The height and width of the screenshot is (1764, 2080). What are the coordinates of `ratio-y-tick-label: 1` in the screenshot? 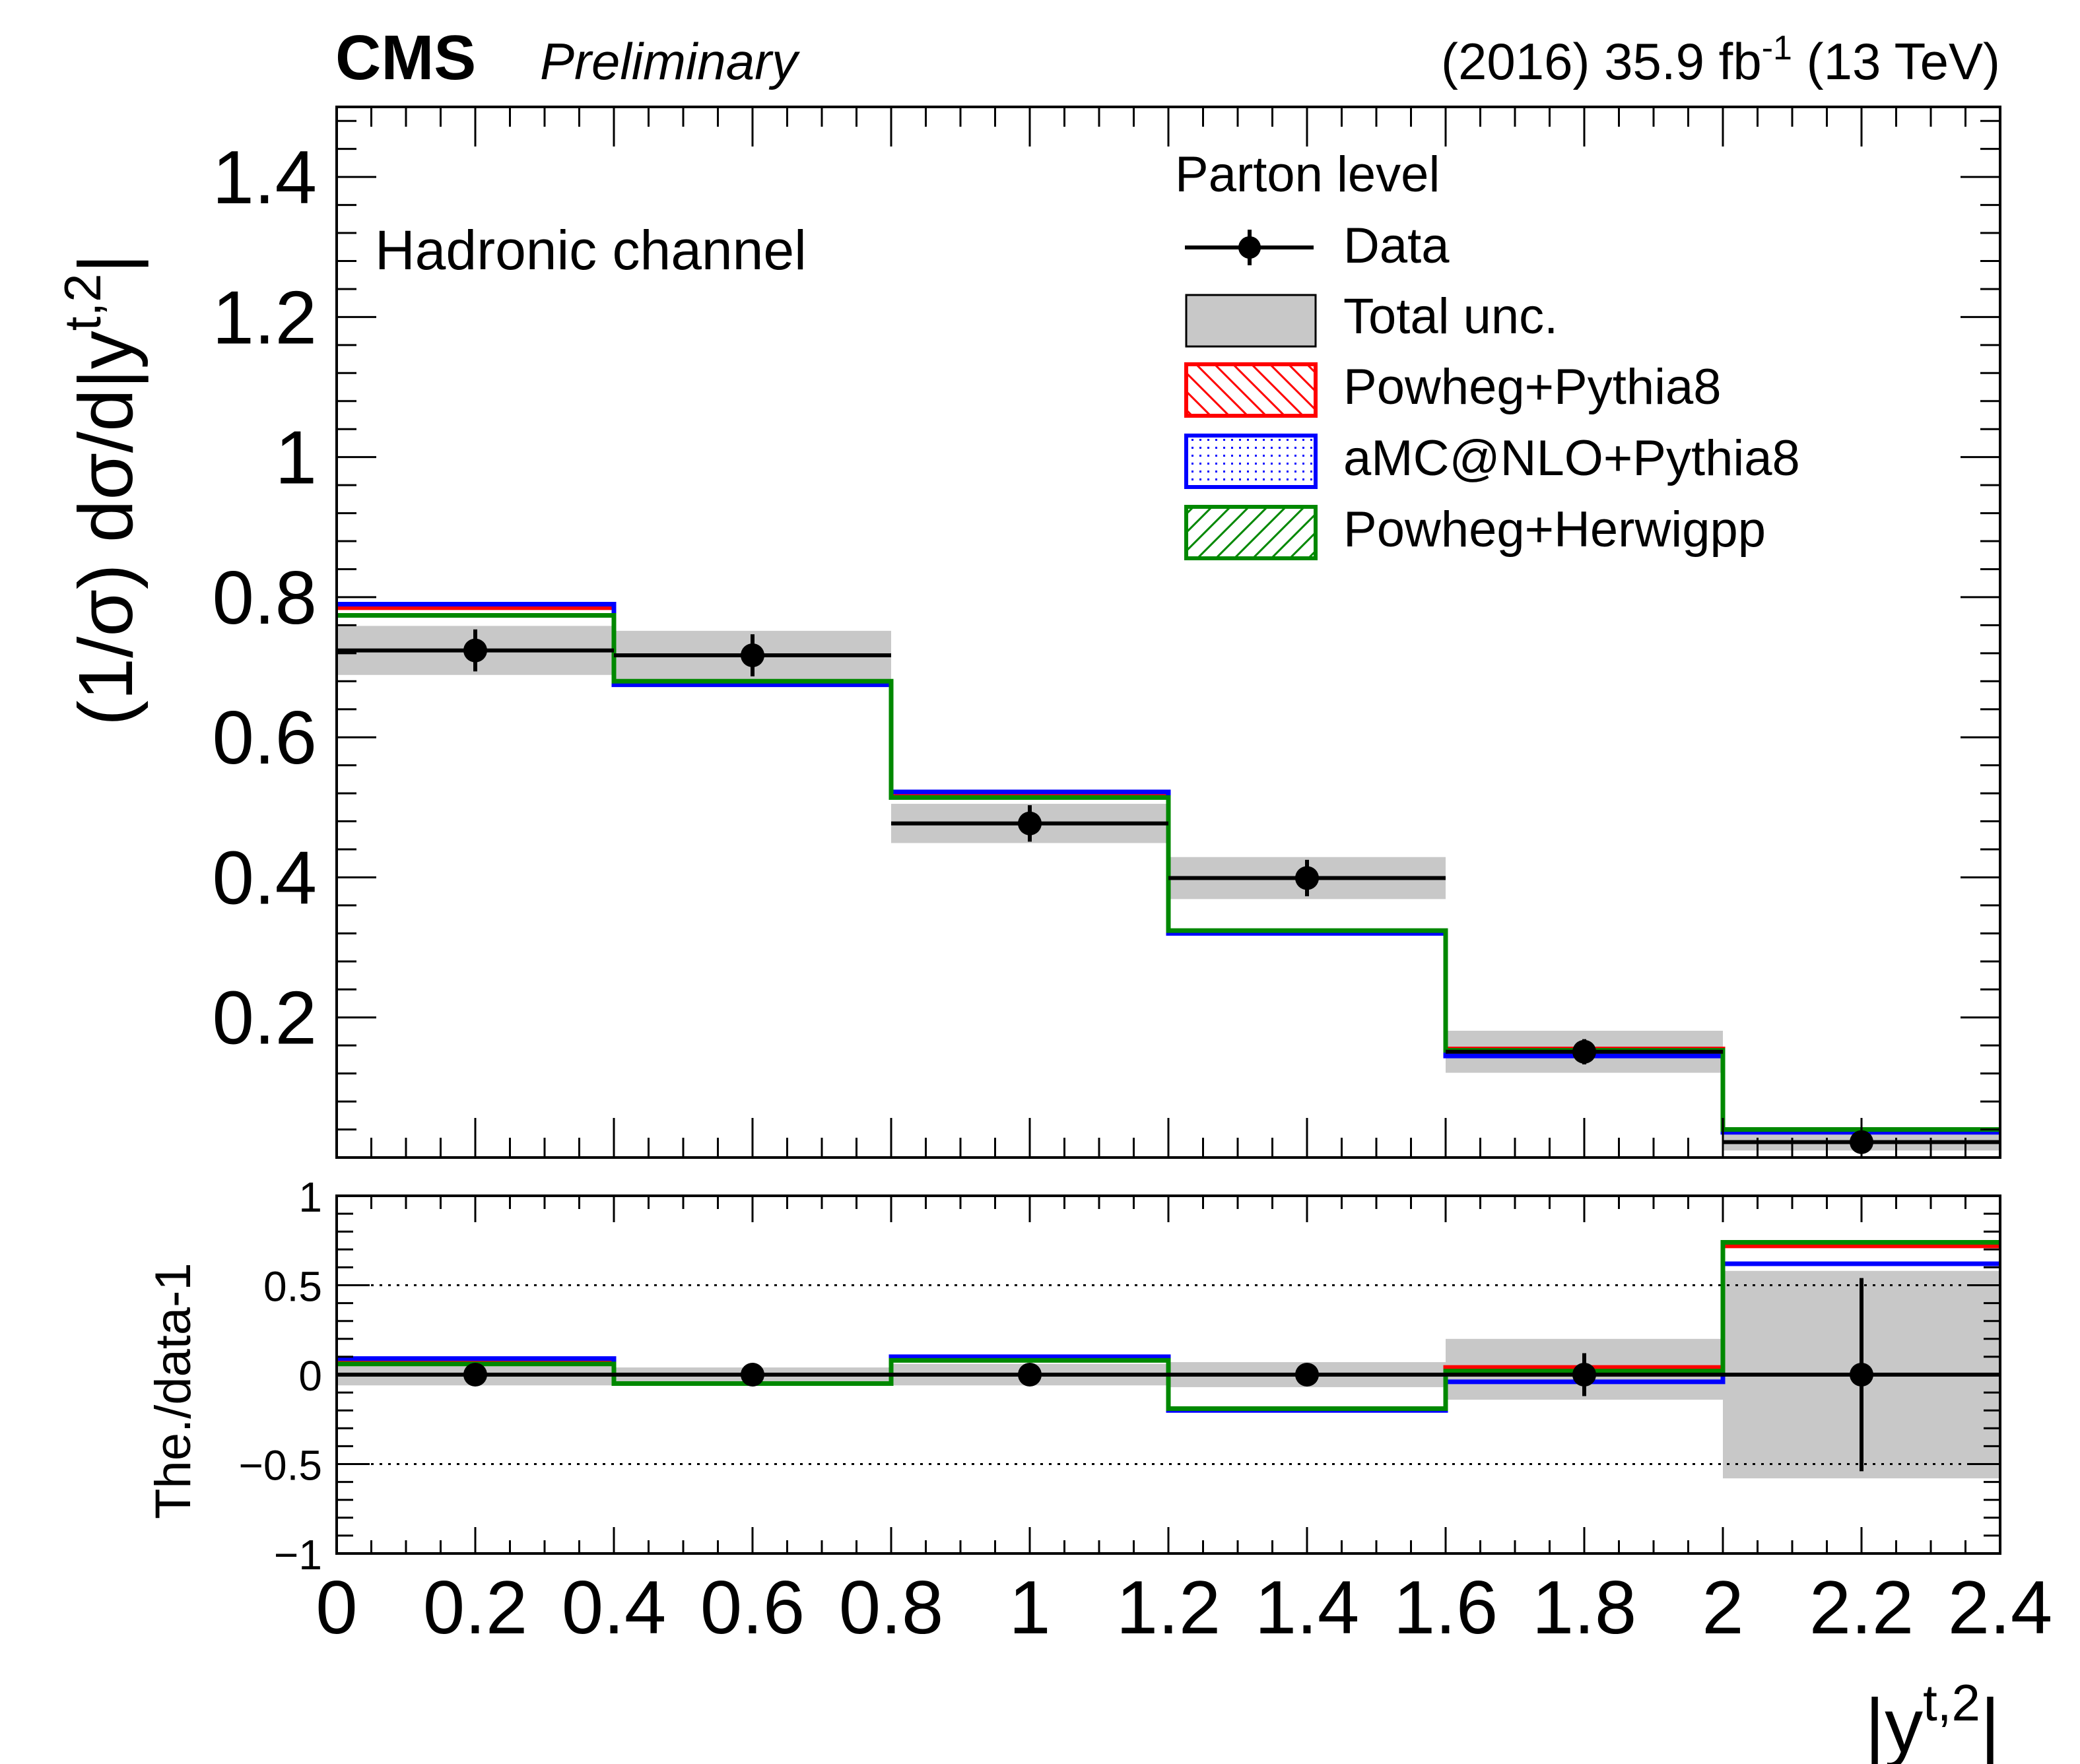 It's located at (310, 1197).